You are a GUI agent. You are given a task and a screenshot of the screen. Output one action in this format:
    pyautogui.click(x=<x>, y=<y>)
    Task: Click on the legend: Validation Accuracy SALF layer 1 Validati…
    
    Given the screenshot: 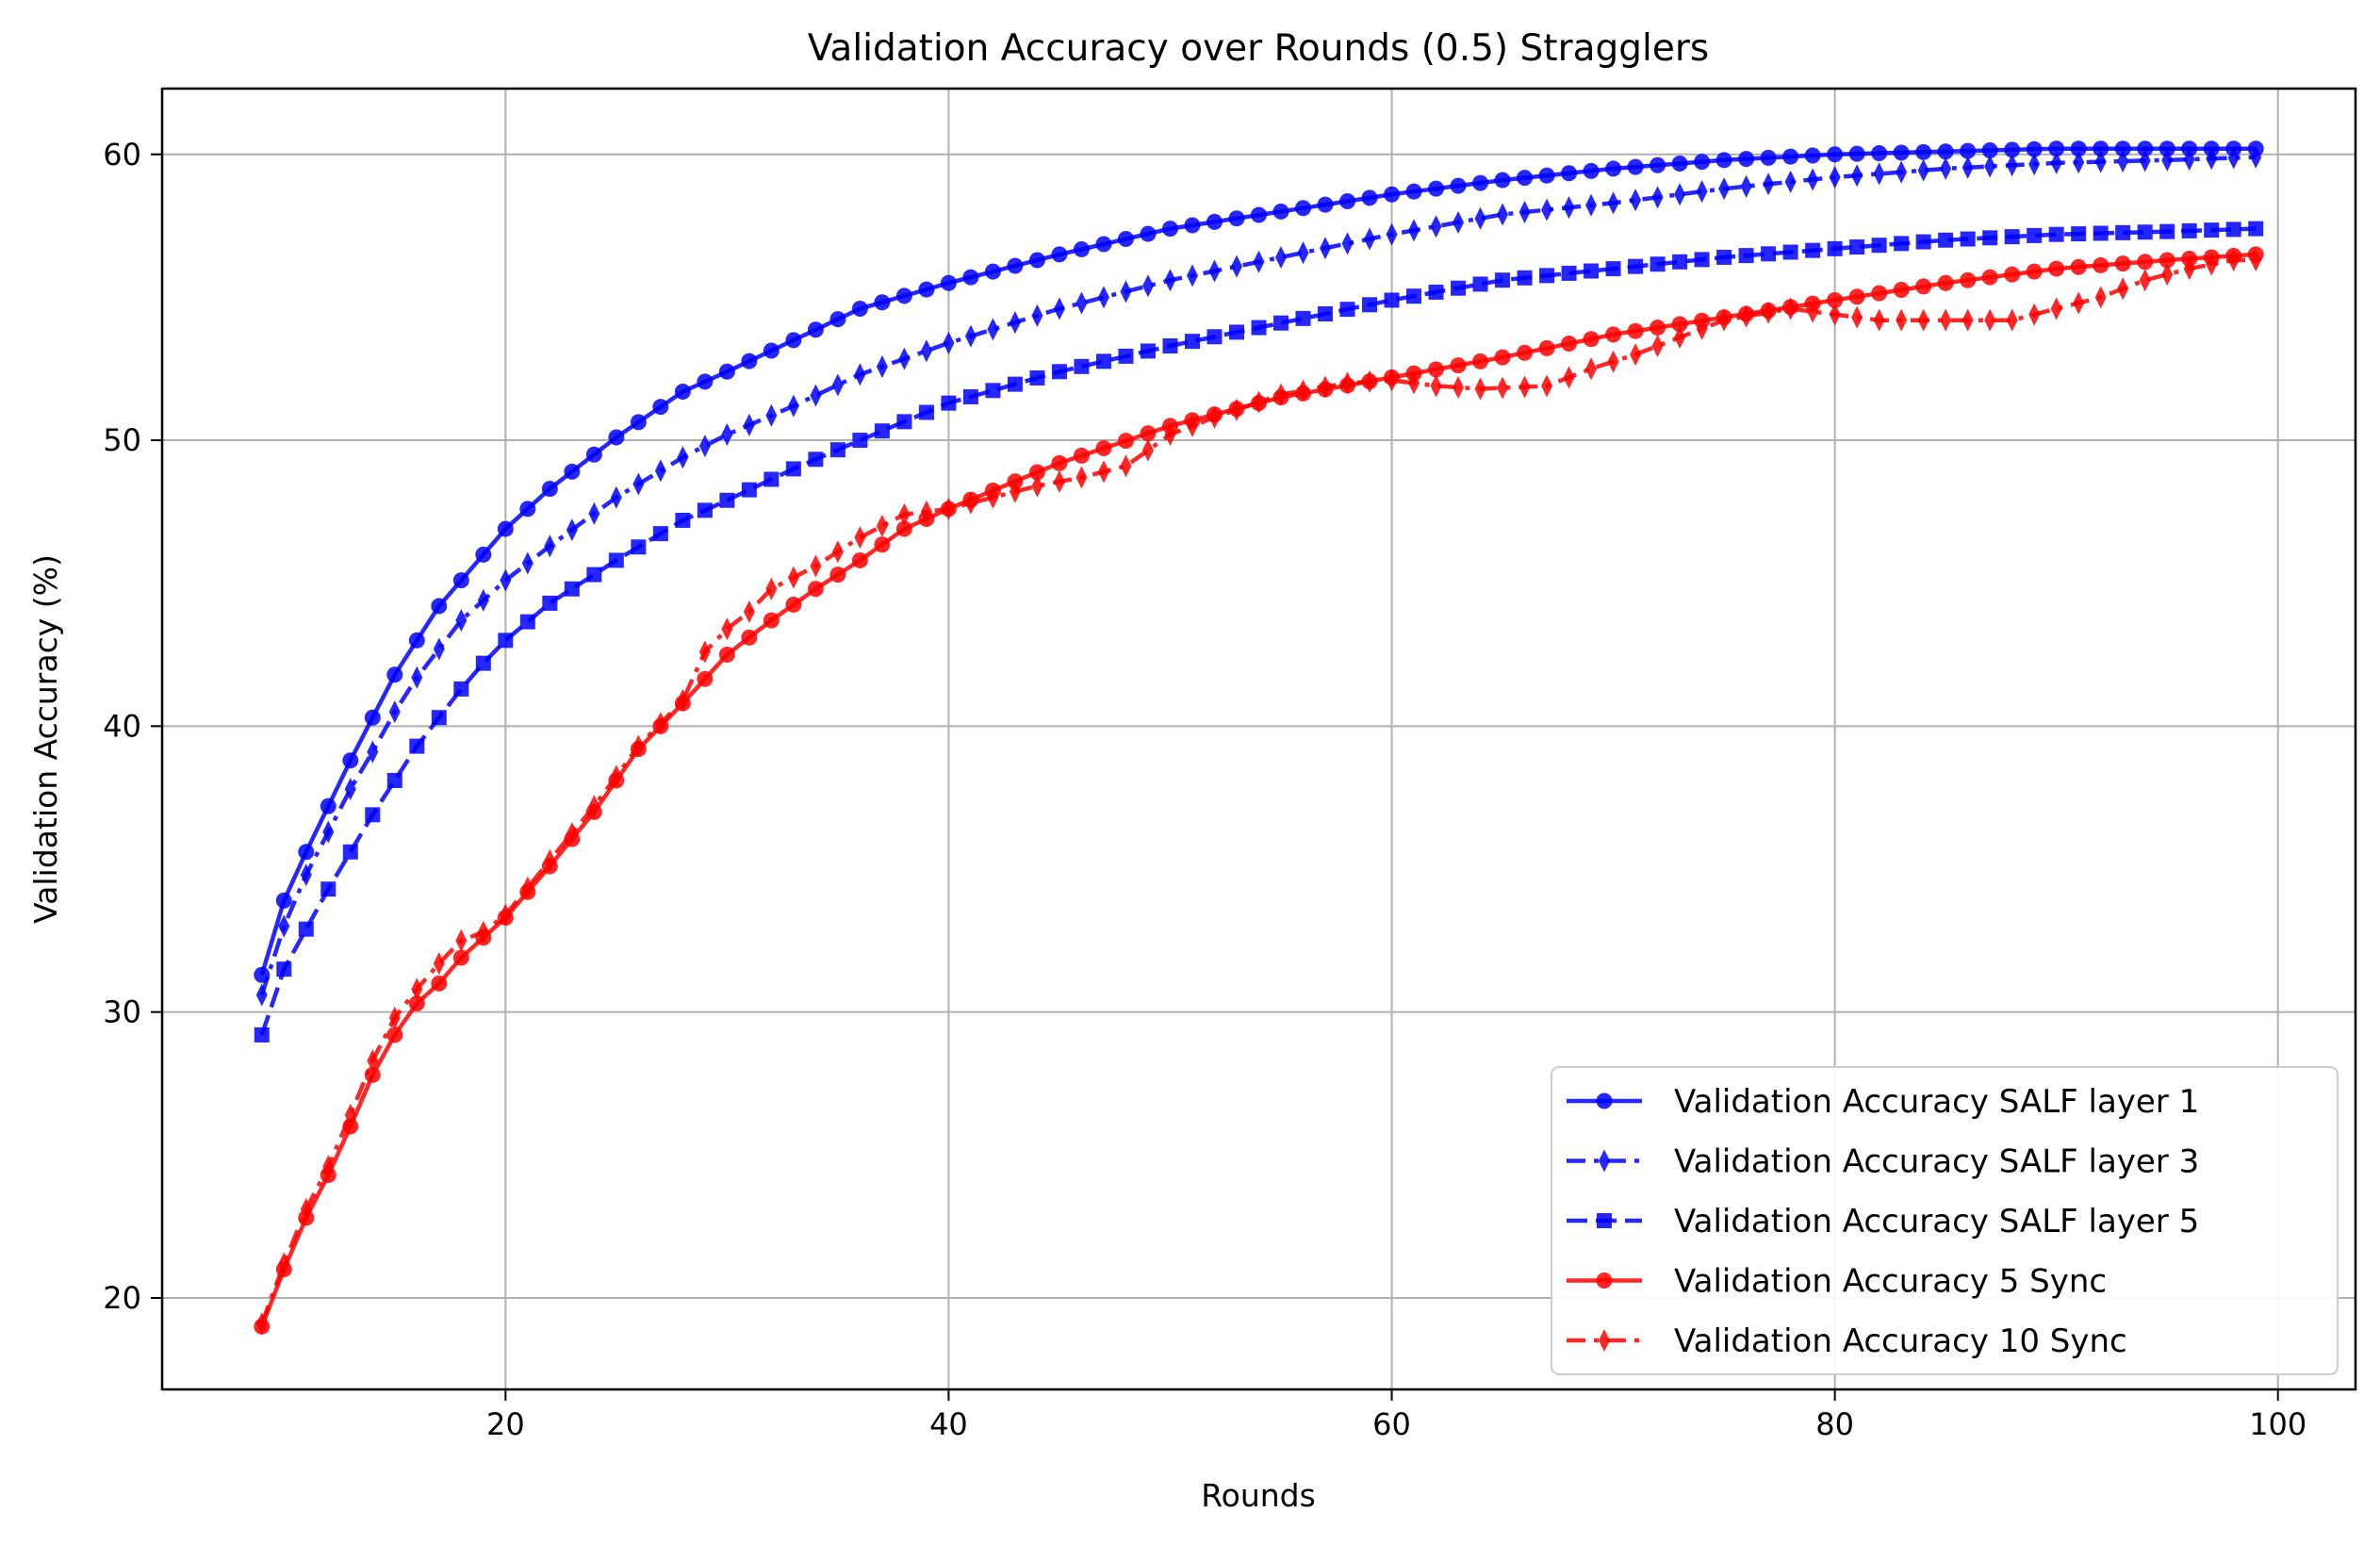 What is the action you would take?
    pyautogui.click(x=1945, y=1220)
    